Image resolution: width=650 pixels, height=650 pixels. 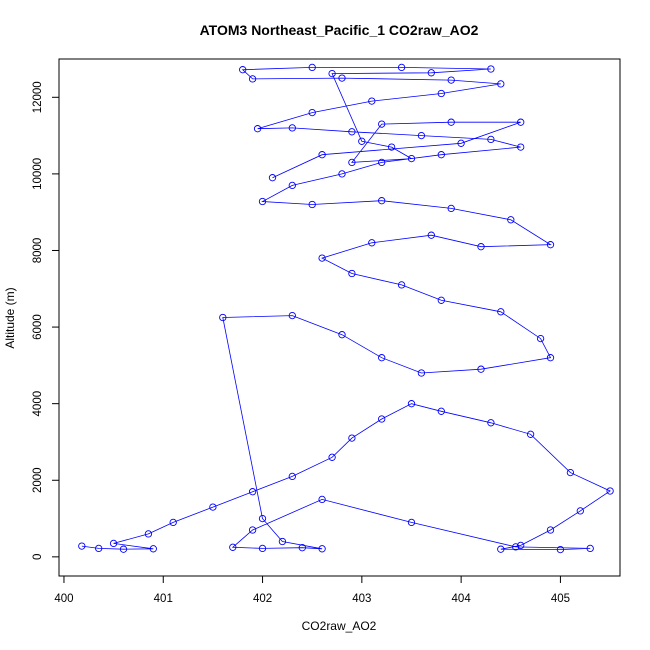 I want to click on y-tick-label: 0, so click(x=38, y=557).